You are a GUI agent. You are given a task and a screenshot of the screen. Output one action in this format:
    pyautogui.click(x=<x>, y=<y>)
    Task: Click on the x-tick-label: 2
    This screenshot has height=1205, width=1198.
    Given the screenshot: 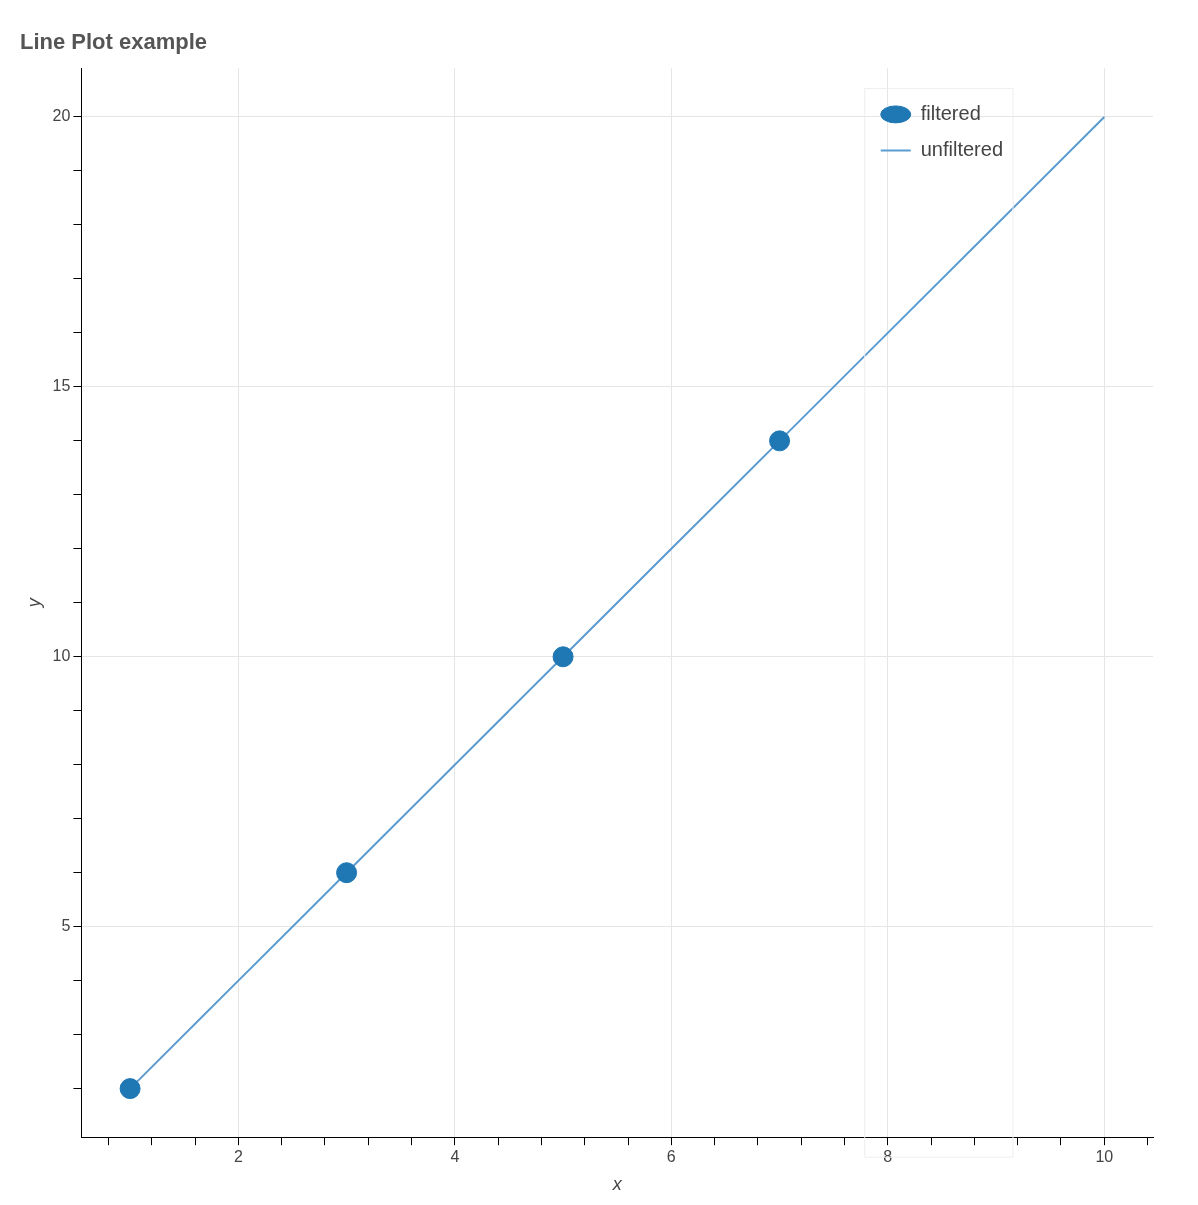 What is the action you would take?
    pyautogui.click(x=238, y=1157)
    